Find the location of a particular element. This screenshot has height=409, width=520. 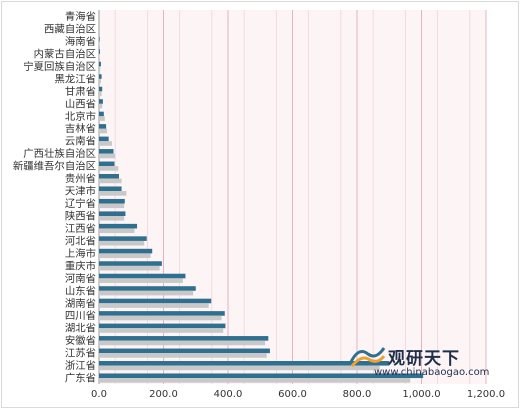

x-tick-label: 1,200.0 is located at coordinates (486, 394).